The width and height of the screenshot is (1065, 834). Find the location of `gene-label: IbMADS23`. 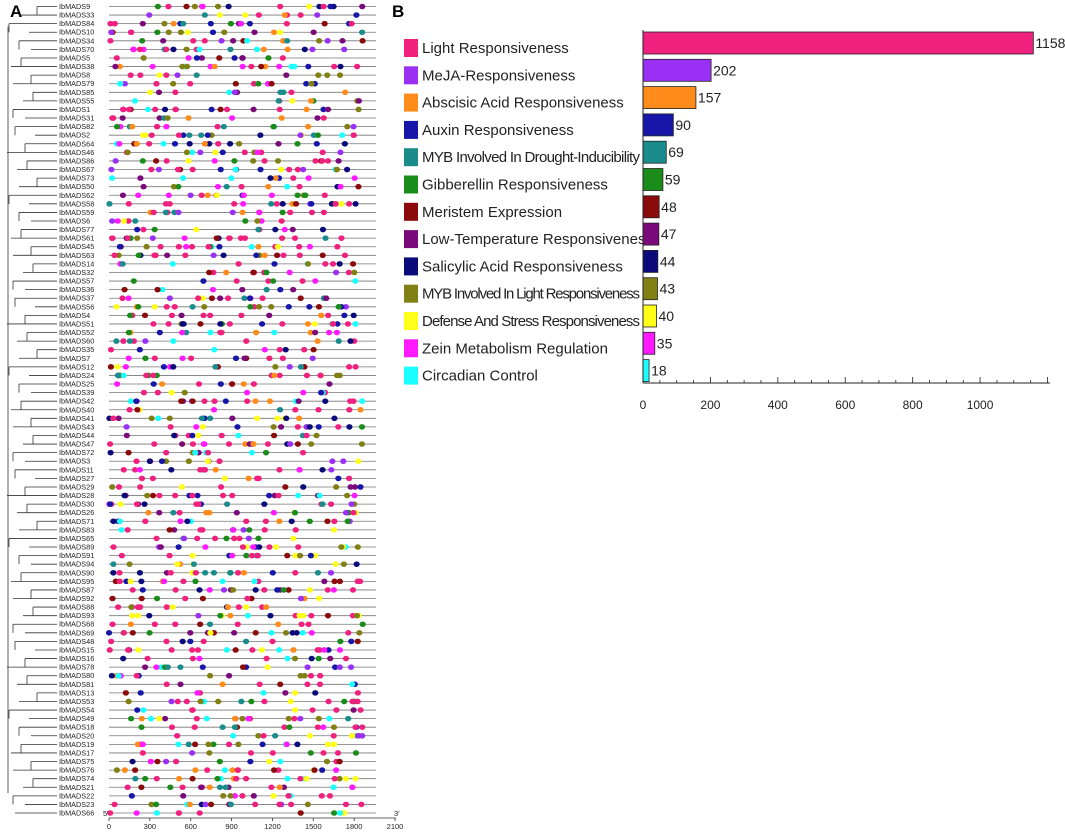

gene-label: IbMADS23 is located at coordinates (76, 804).